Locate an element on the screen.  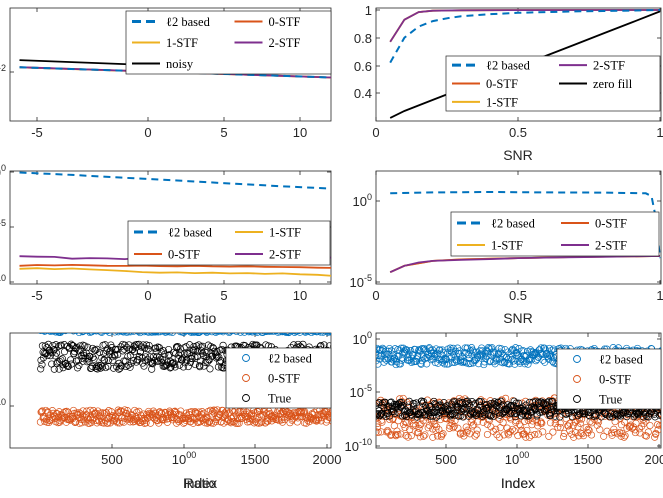
y-tick-label: 100 is located at coordinates (362, 338).